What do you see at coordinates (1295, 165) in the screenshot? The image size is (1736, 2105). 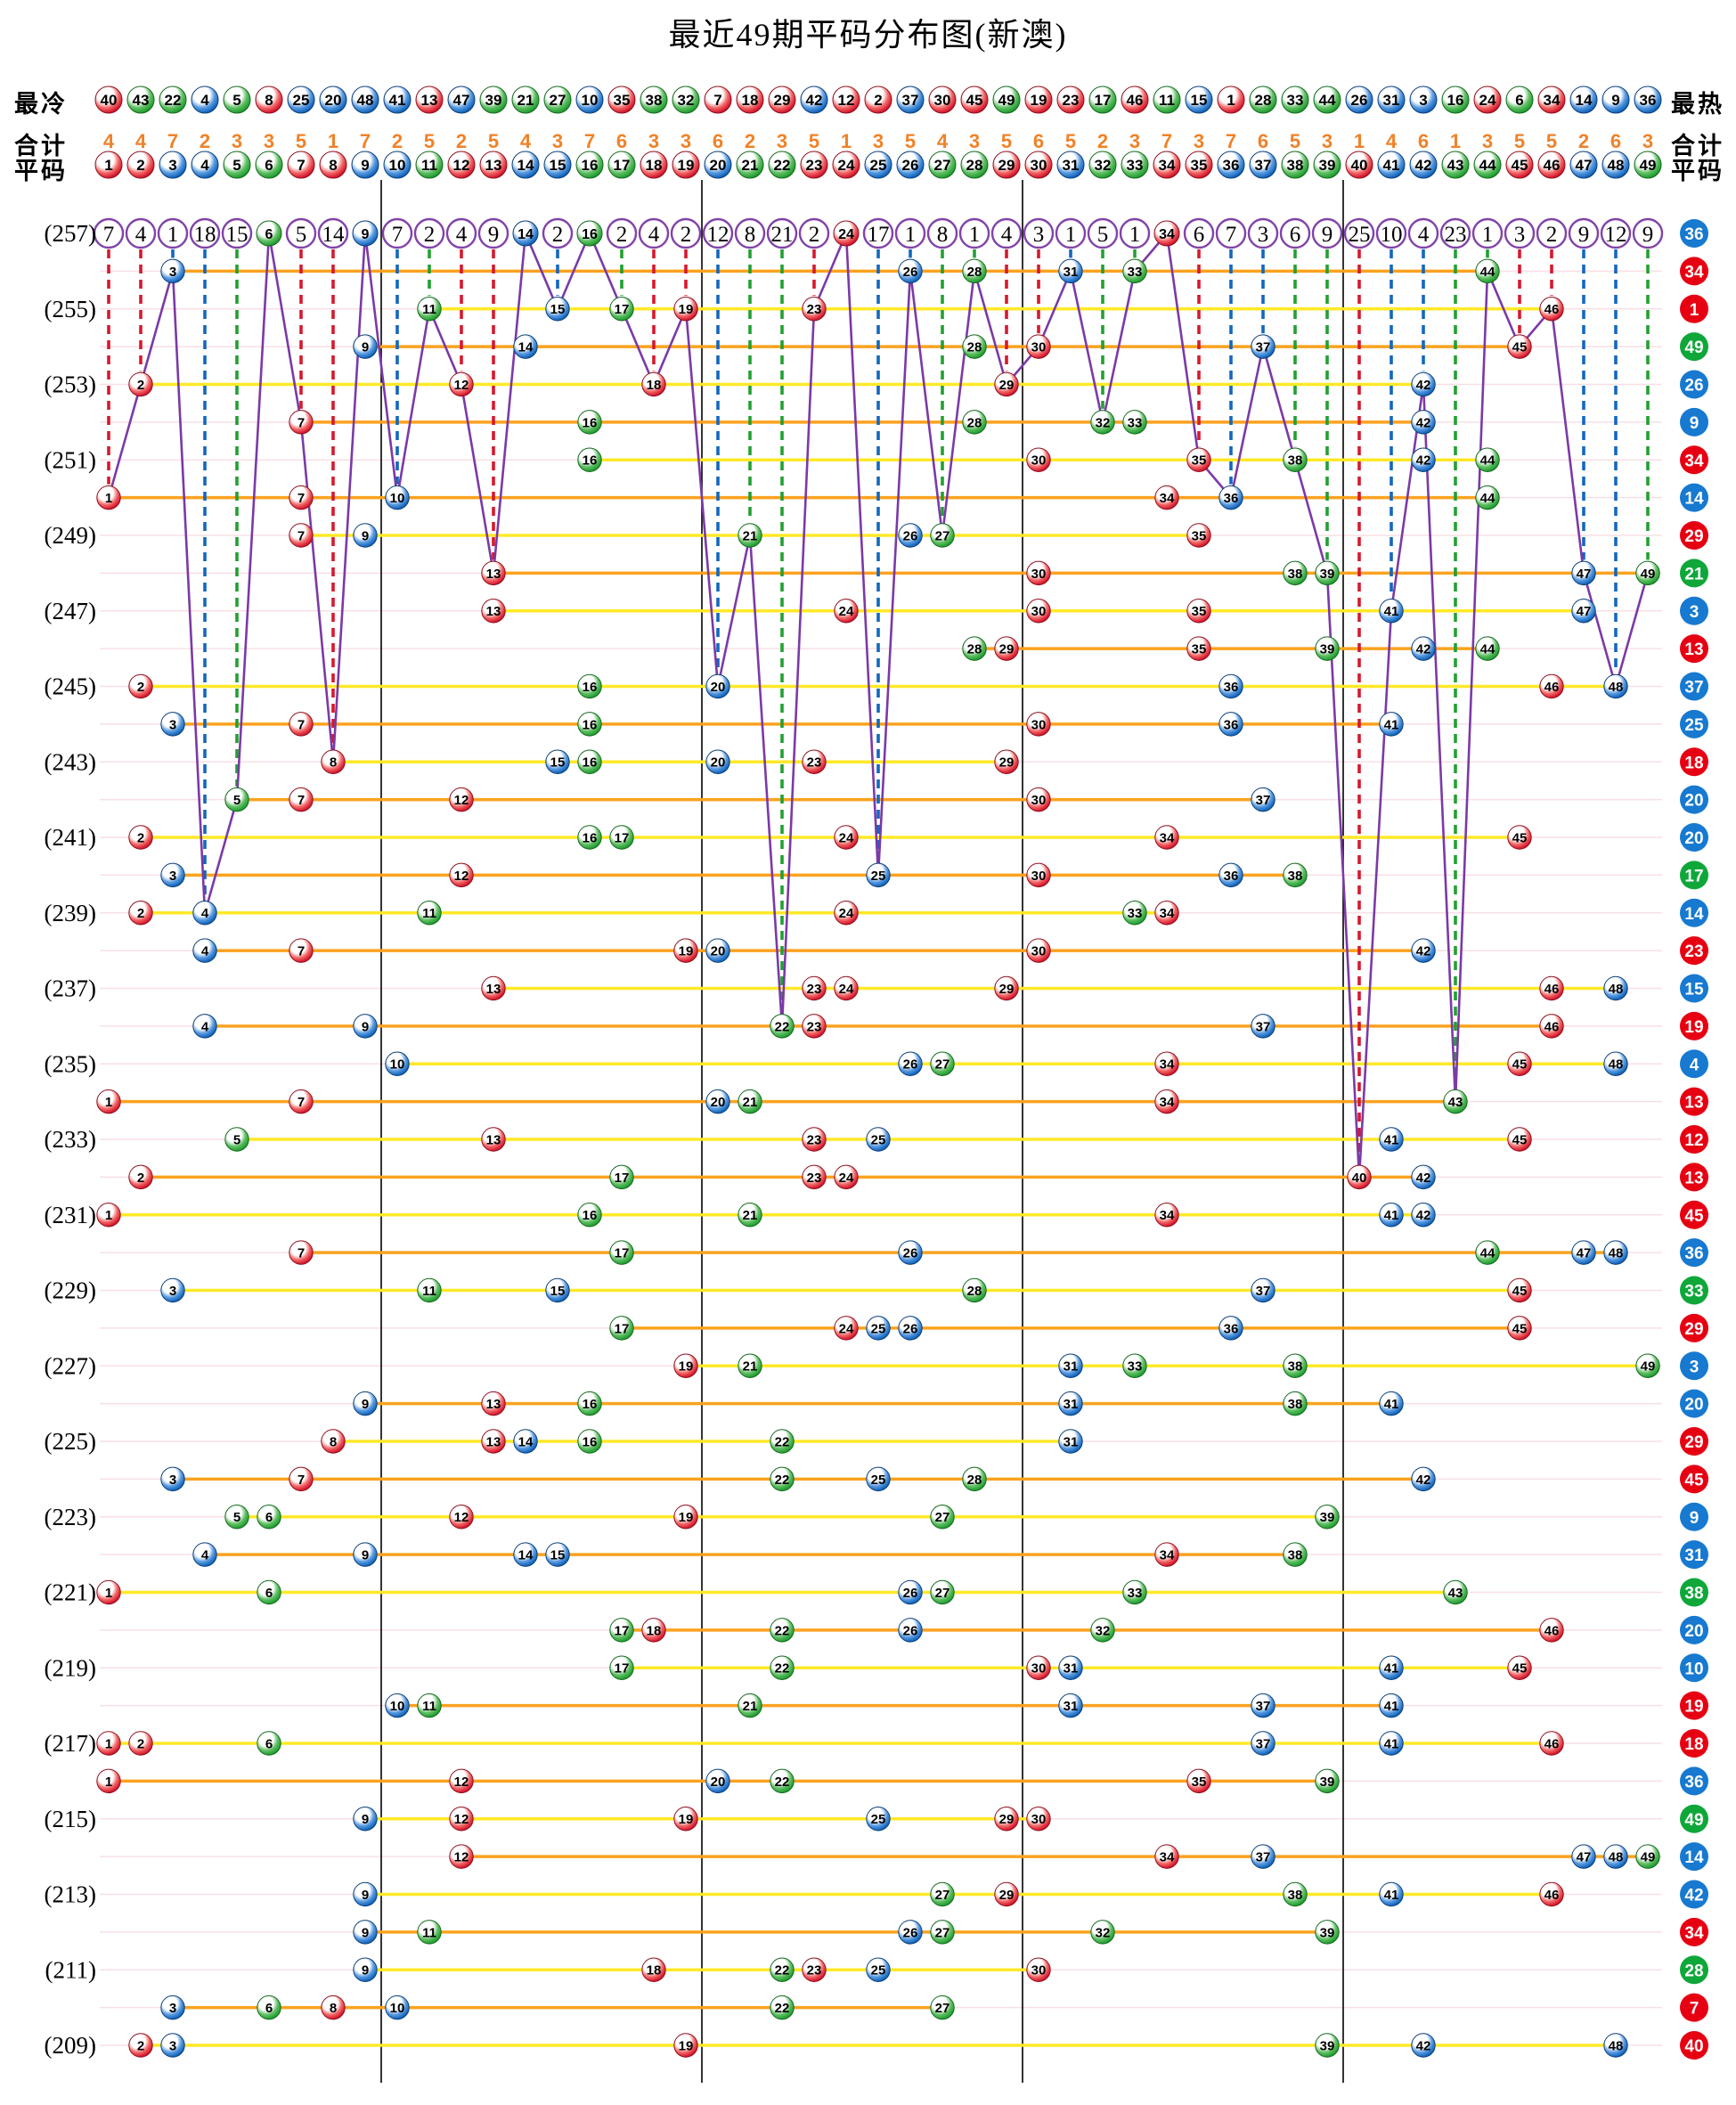 I see `ping-header-ball: 38` at bounding box center [1295, 165].